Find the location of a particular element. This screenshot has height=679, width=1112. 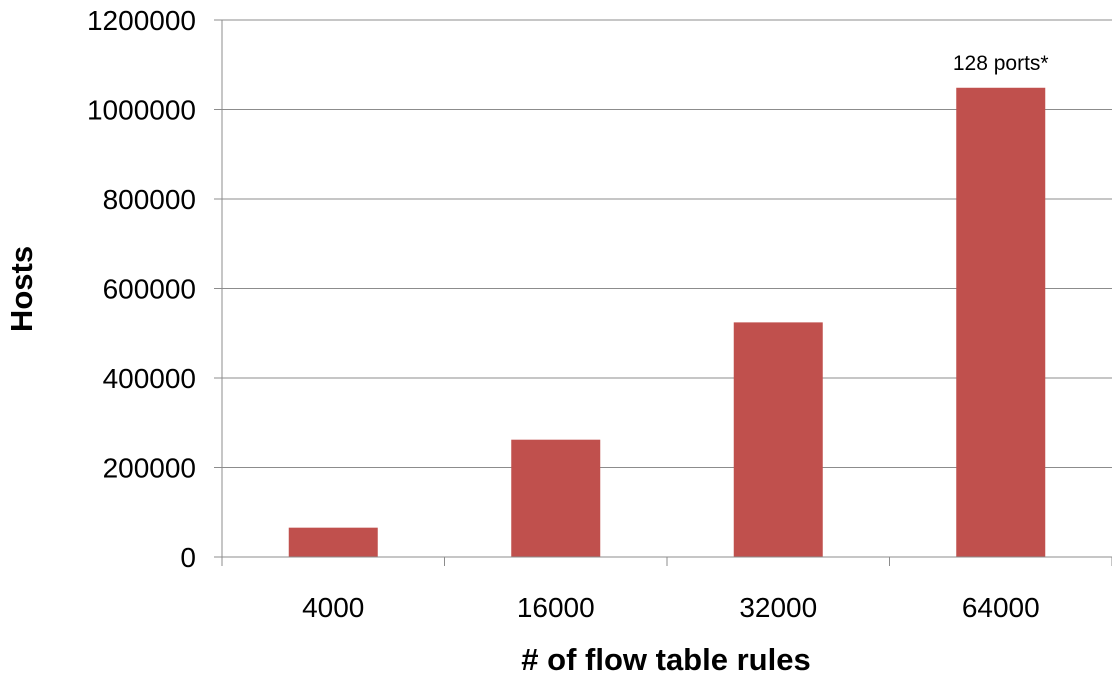

x-tick-labels: 4000 16000 32000 64000 is located at coordinates (671, 607).